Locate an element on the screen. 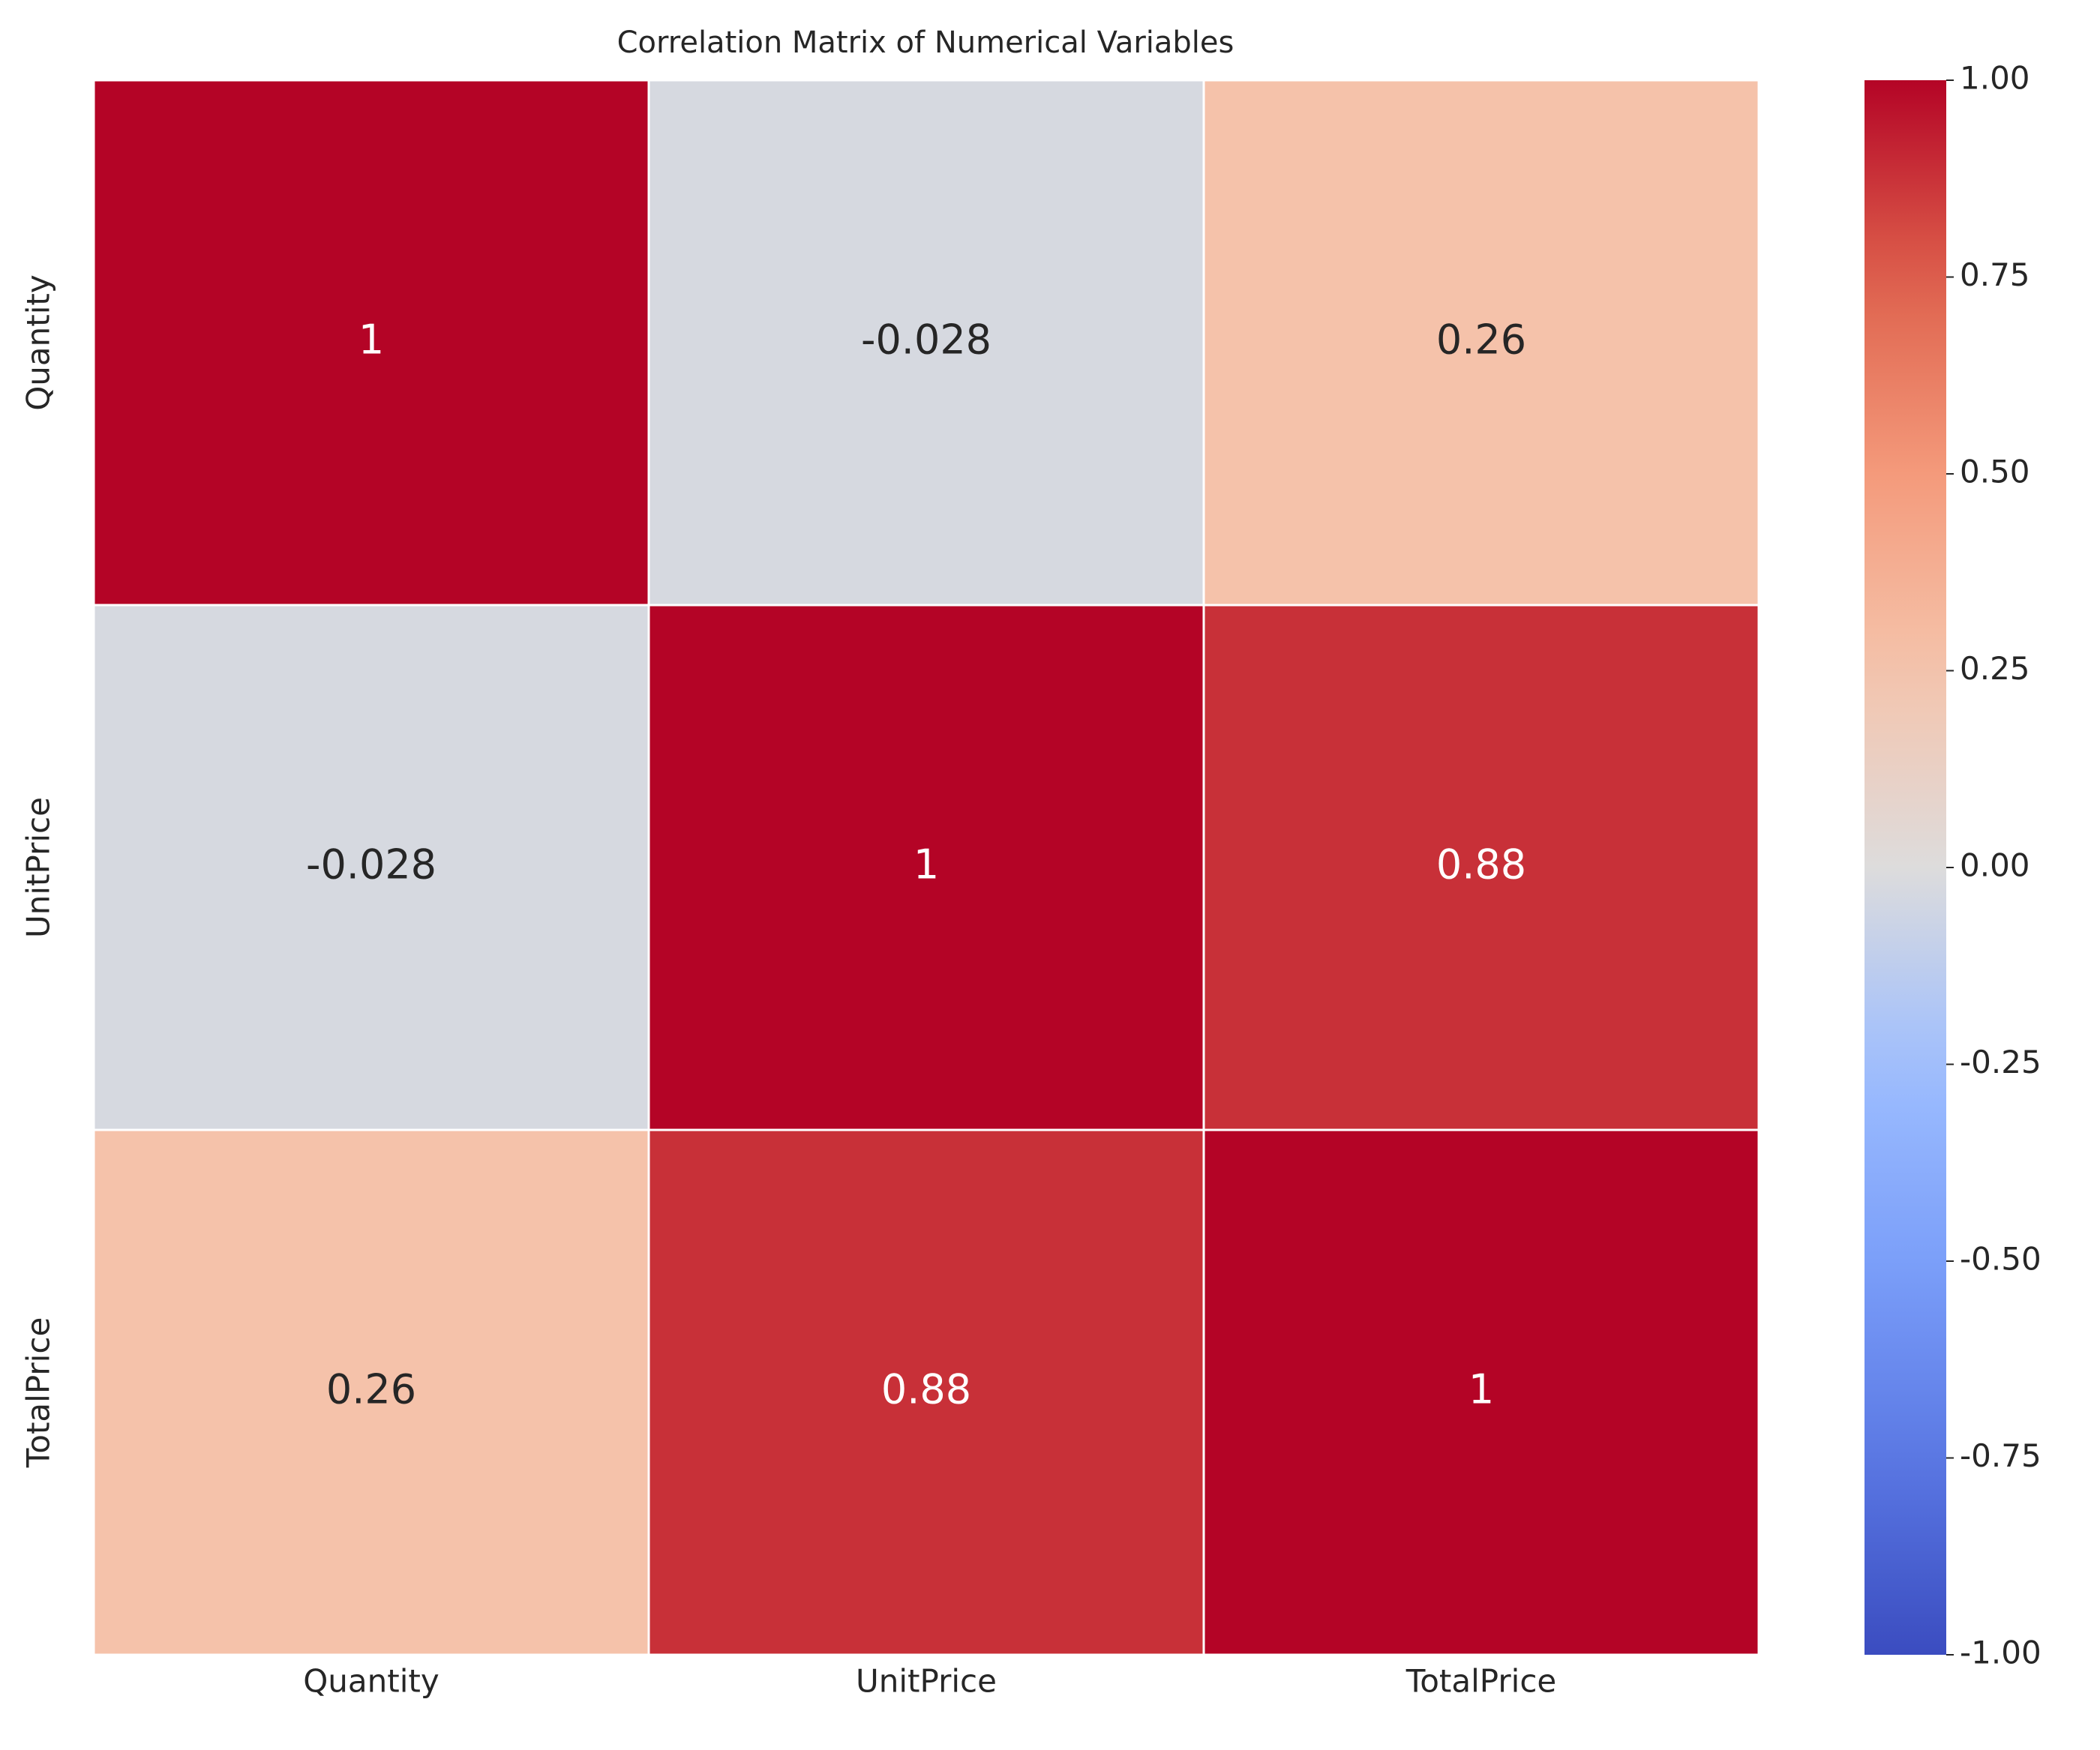 The width and height of the screenshot is (2100, 1750). colorbar-tick-label: 0.50 is located at coordinates (1995, 472).